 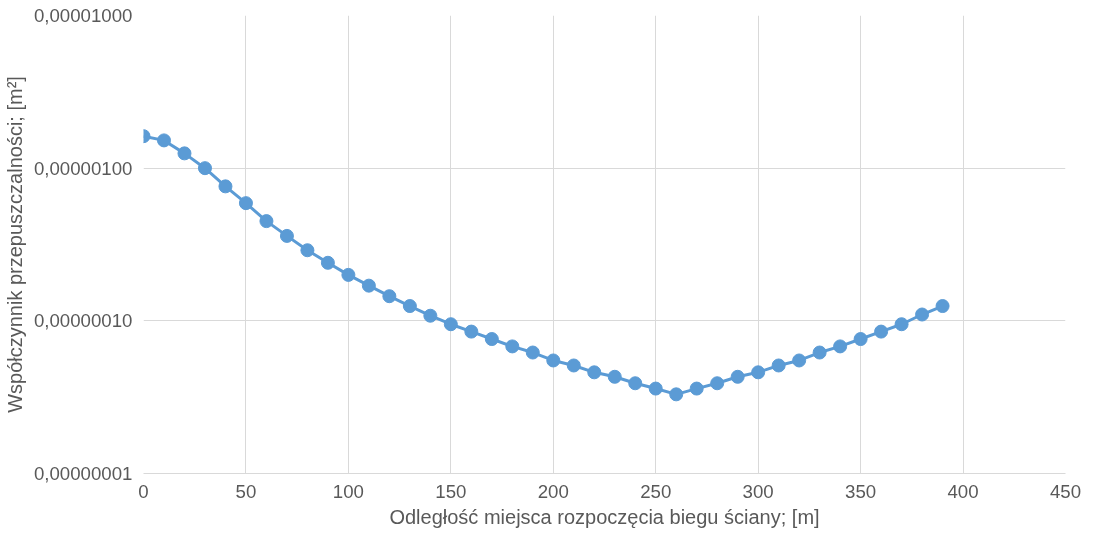 I want to click on x-tick-label: 250, so click(x=656, y=491).